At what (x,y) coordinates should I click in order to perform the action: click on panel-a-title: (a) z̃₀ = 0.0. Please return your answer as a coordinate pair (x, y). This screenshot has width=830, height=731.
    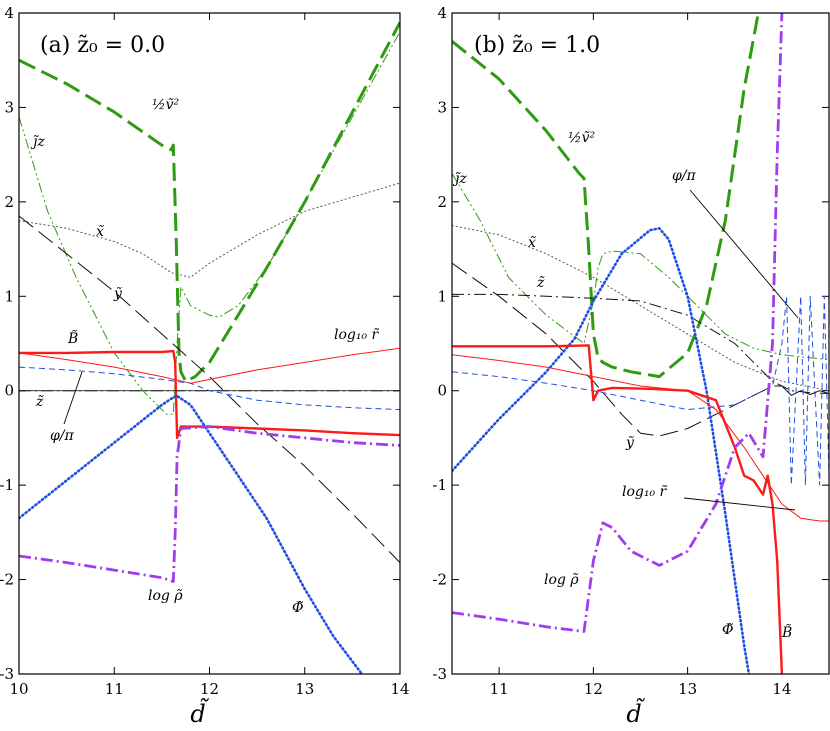
    Looking at the image, I should click on (102, 45).